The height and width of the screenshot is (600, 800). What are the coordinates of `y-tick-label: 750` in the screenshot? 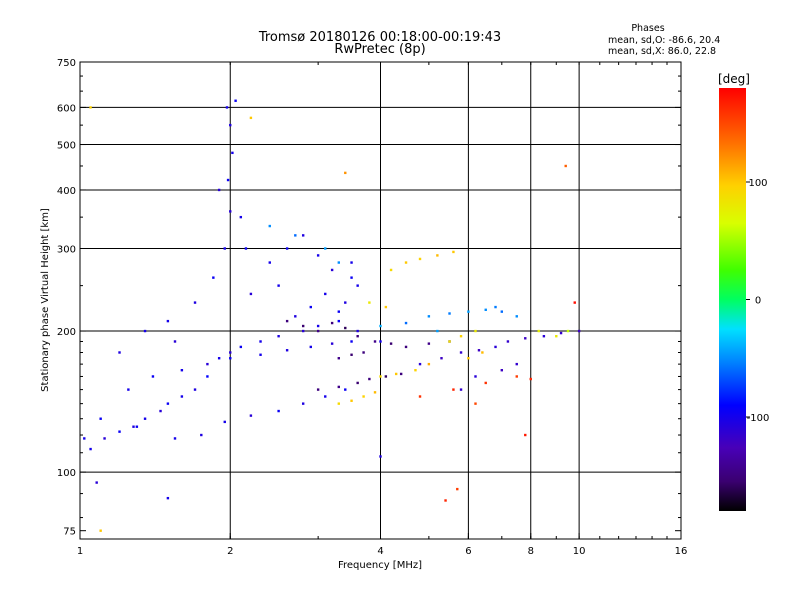 It's located at (66, 63).